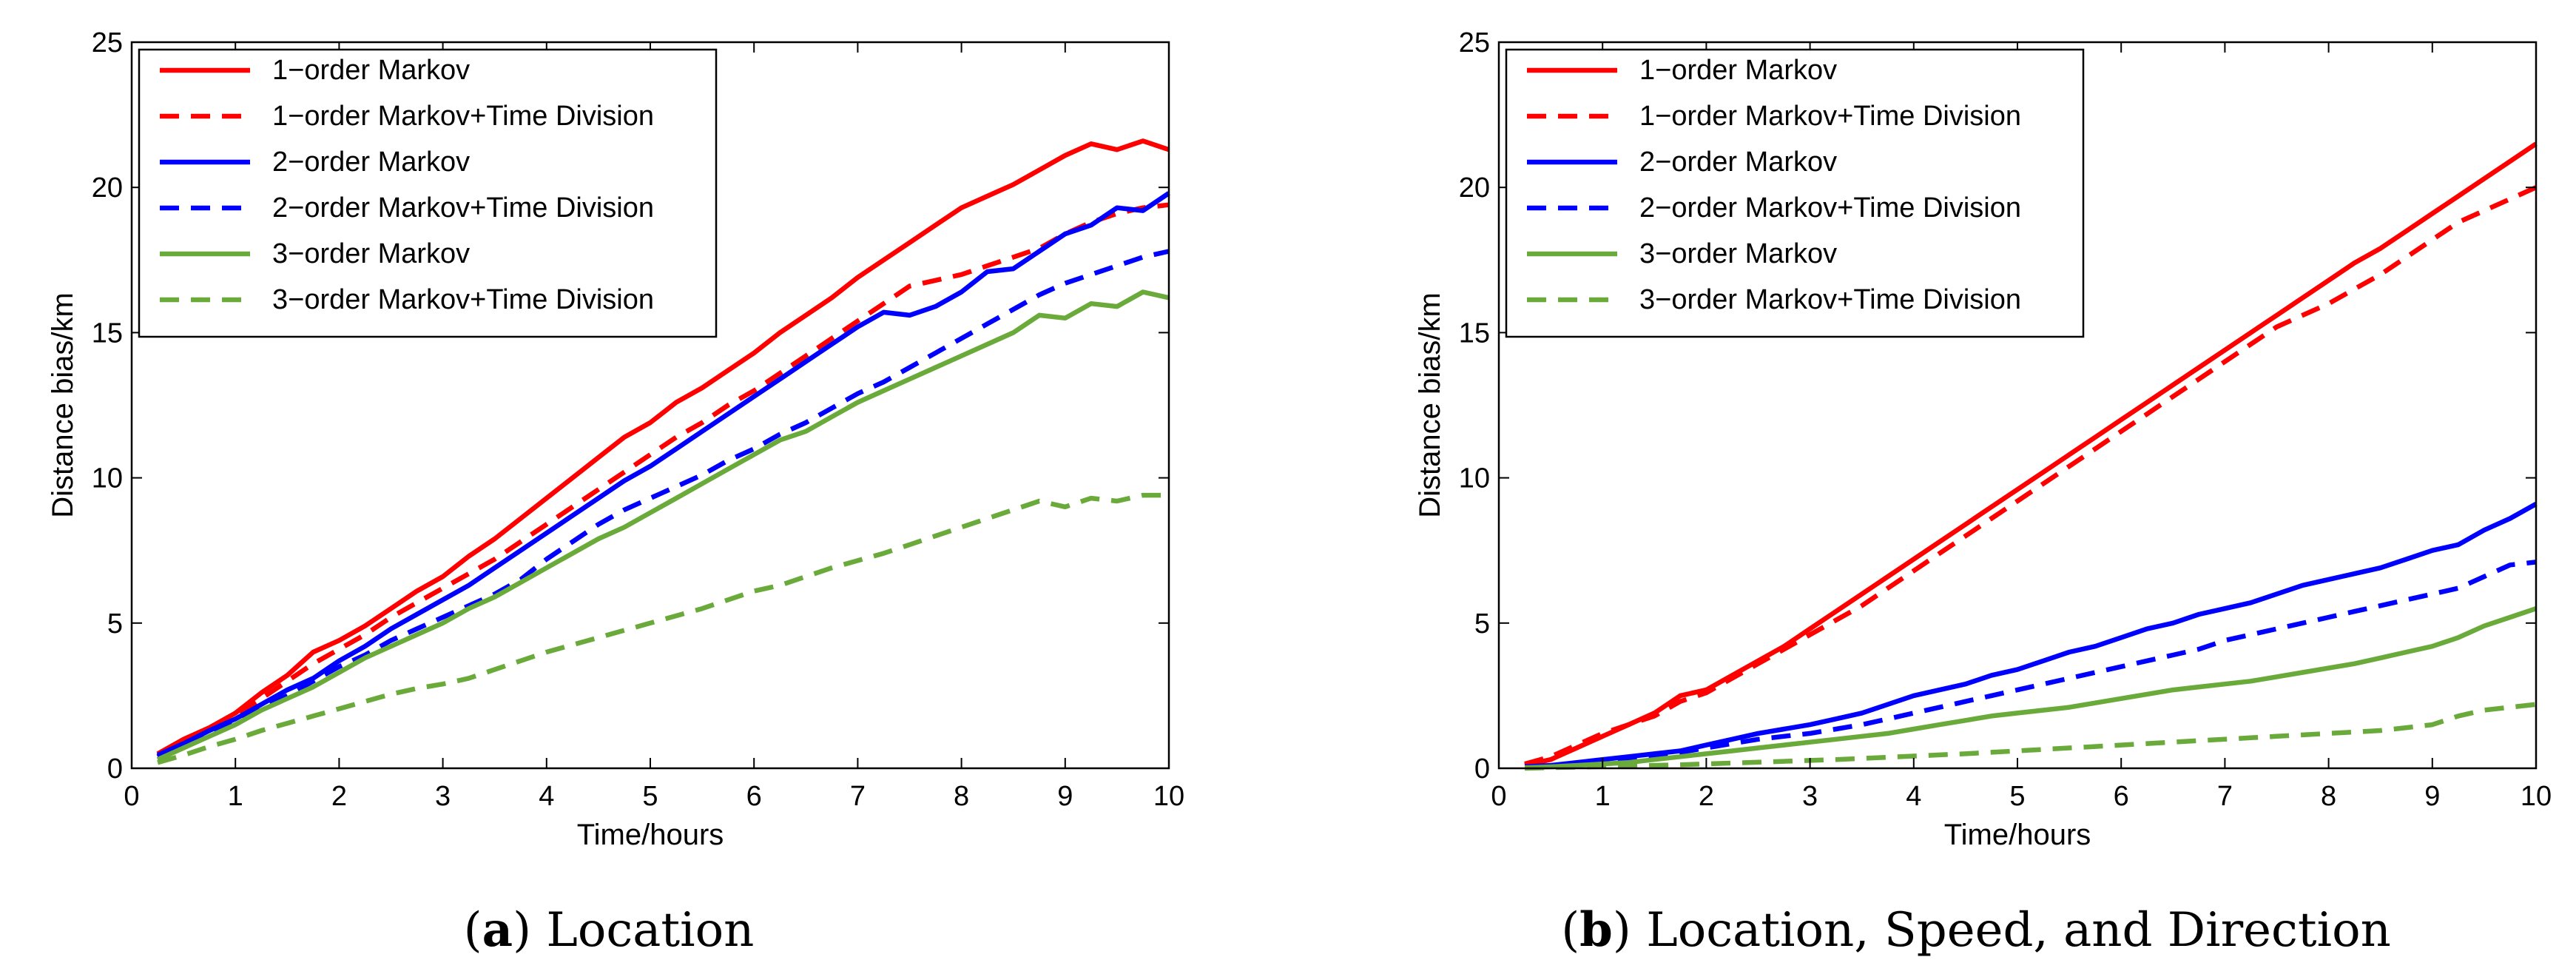  I want to click on caption-letter: b, so click(1596, 930).